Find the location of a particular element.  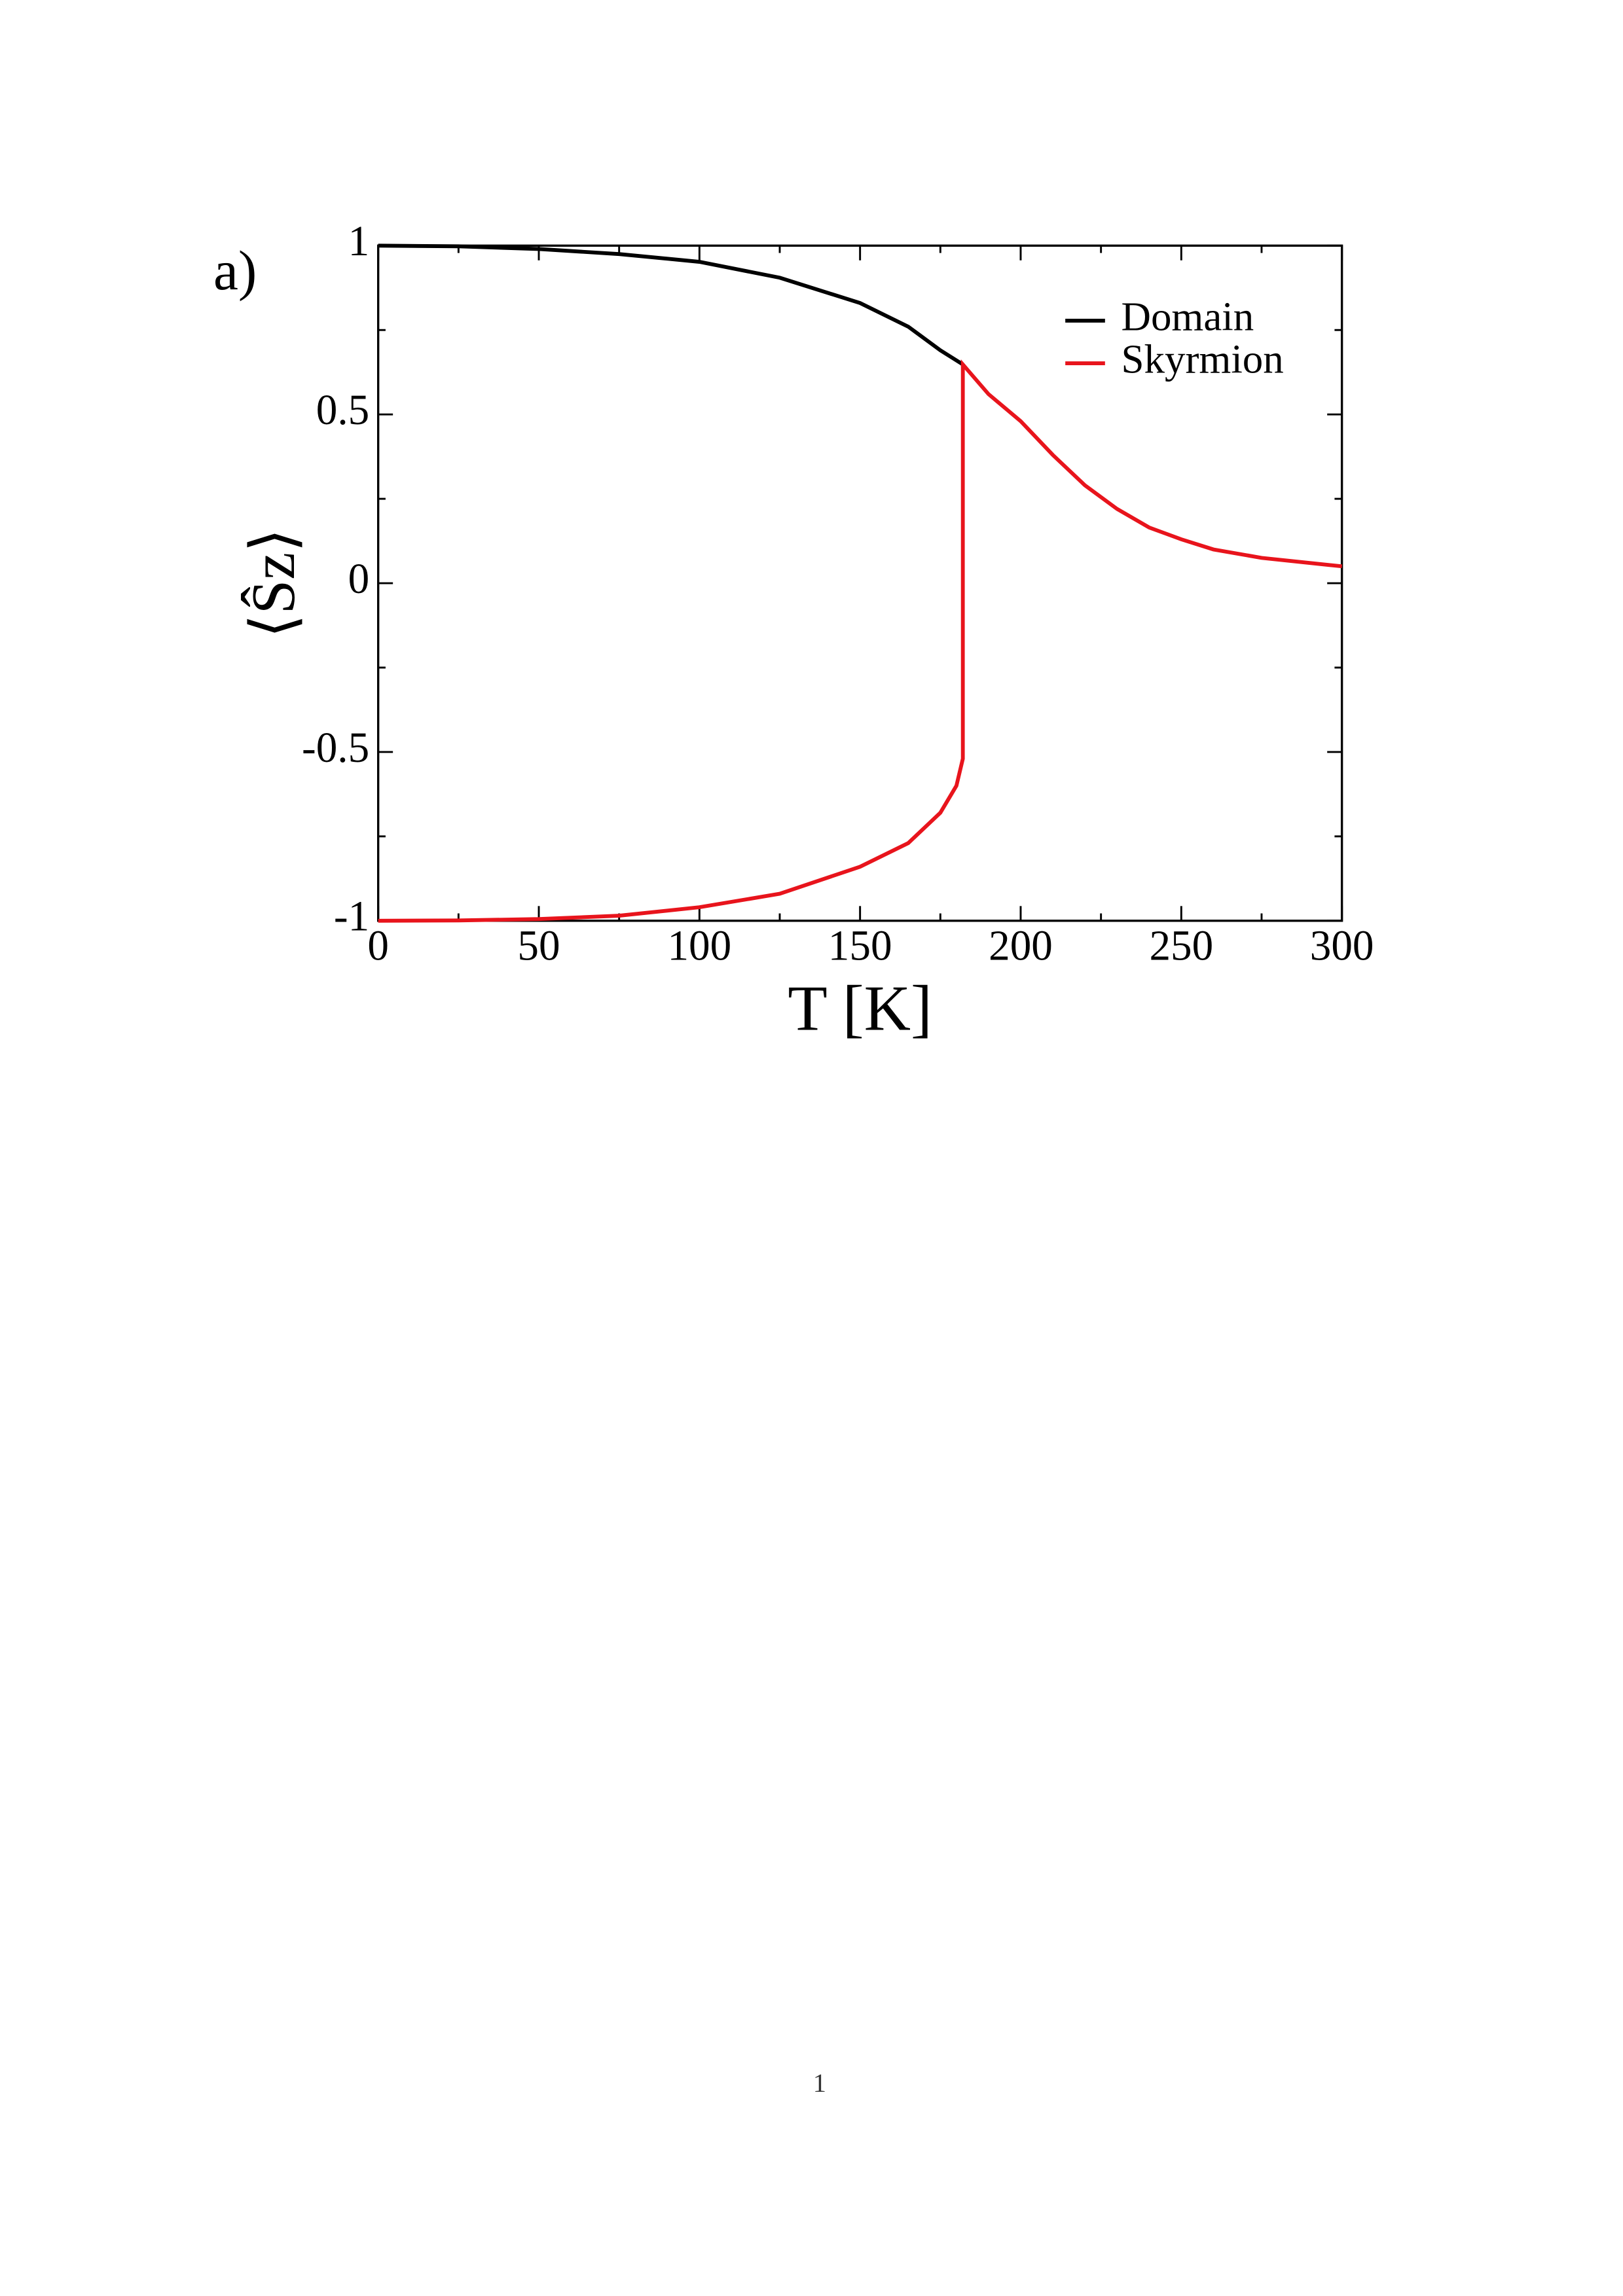

panel-label: a) is located at coordinates (235, 271).